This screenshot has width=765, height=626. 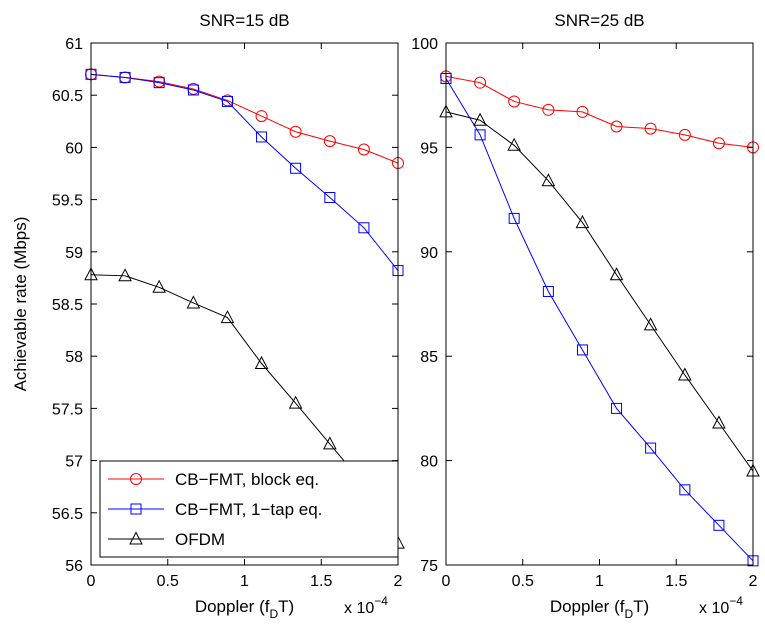 I want to click on legend-label: CB−FMT, block eq., so click(x=247, y=479).